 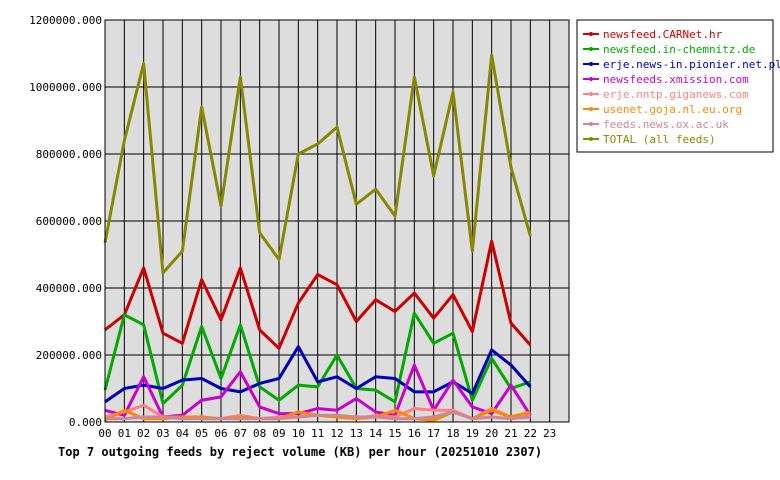 What do you see at coordinates (472, 433) in the screenshot?
I see `x-tick-label: 19` at bounding box center [472, 433].